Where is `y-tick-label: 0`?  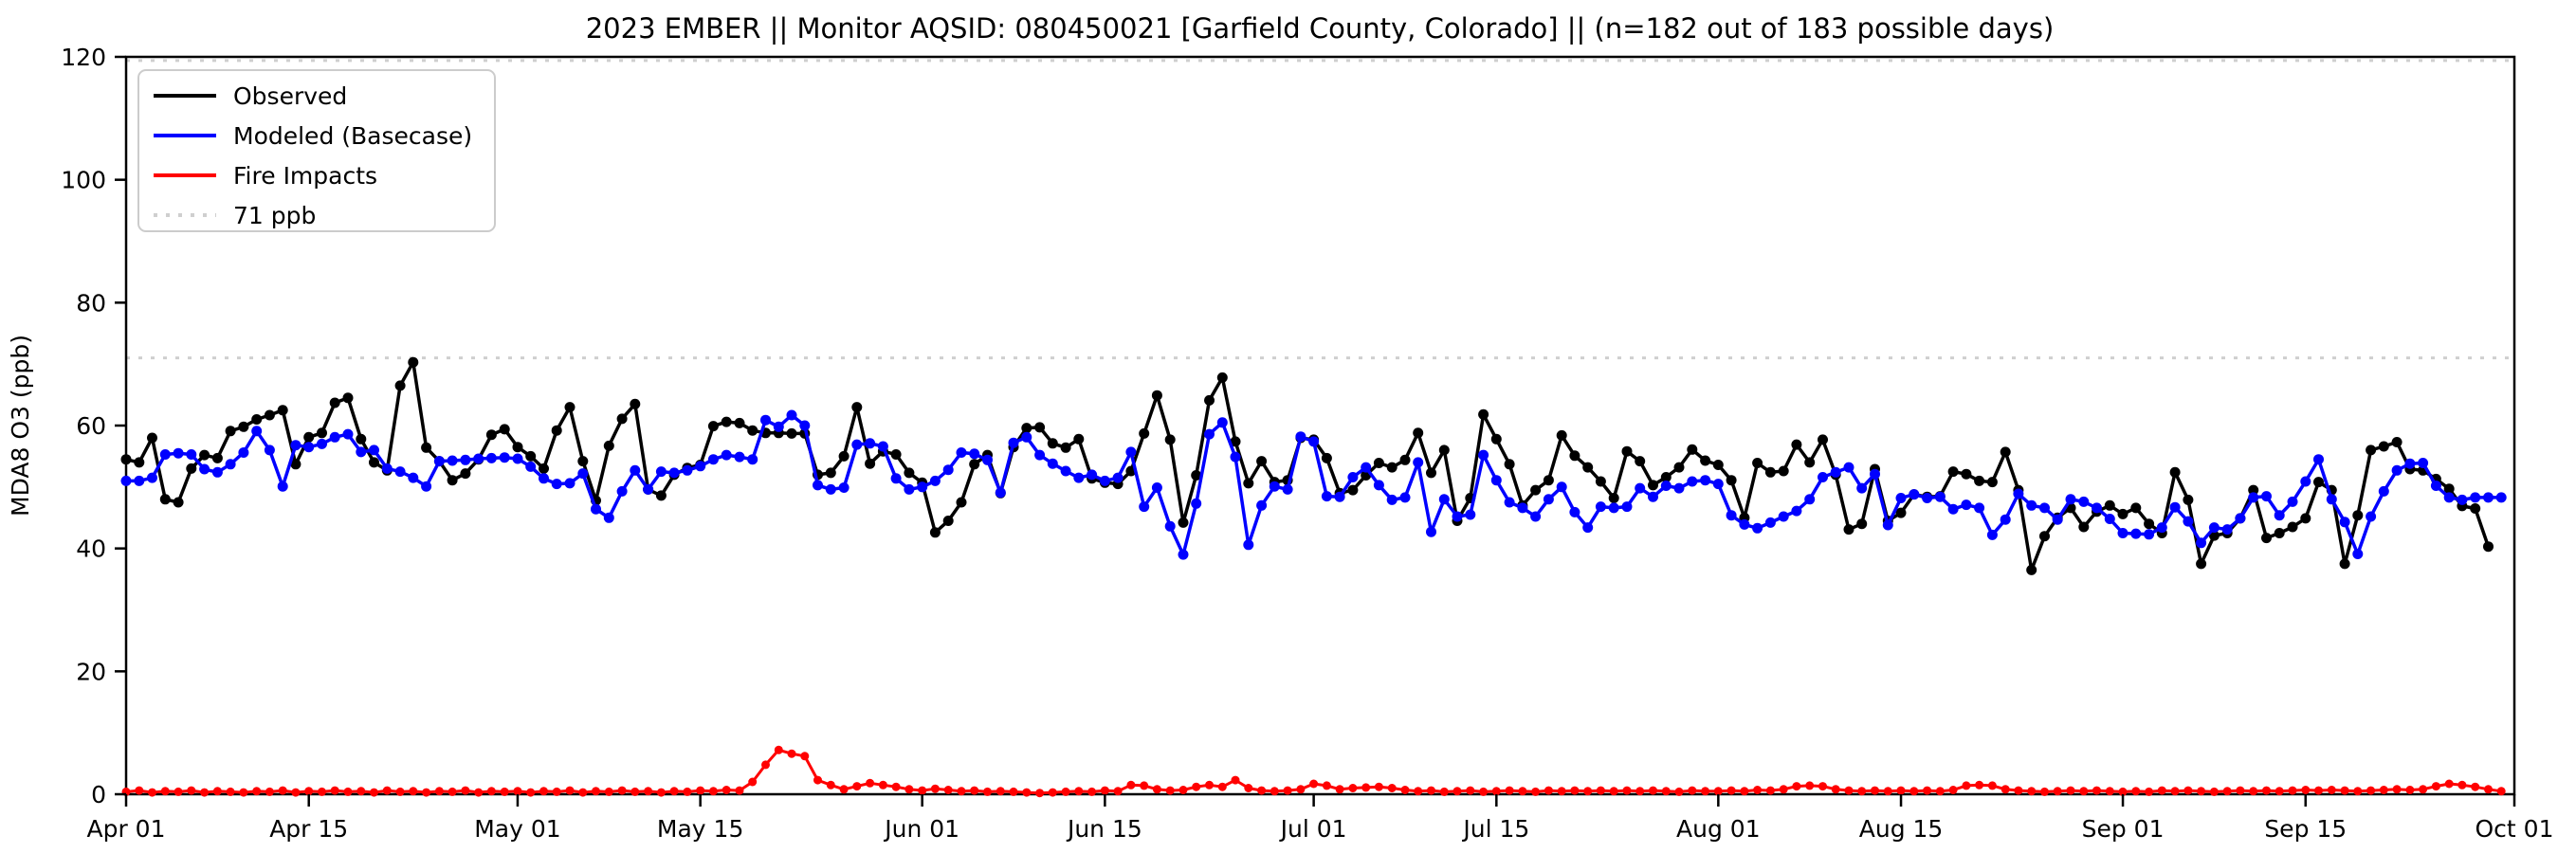
y-tick-label: 0 is located at coordinates (98, 794).